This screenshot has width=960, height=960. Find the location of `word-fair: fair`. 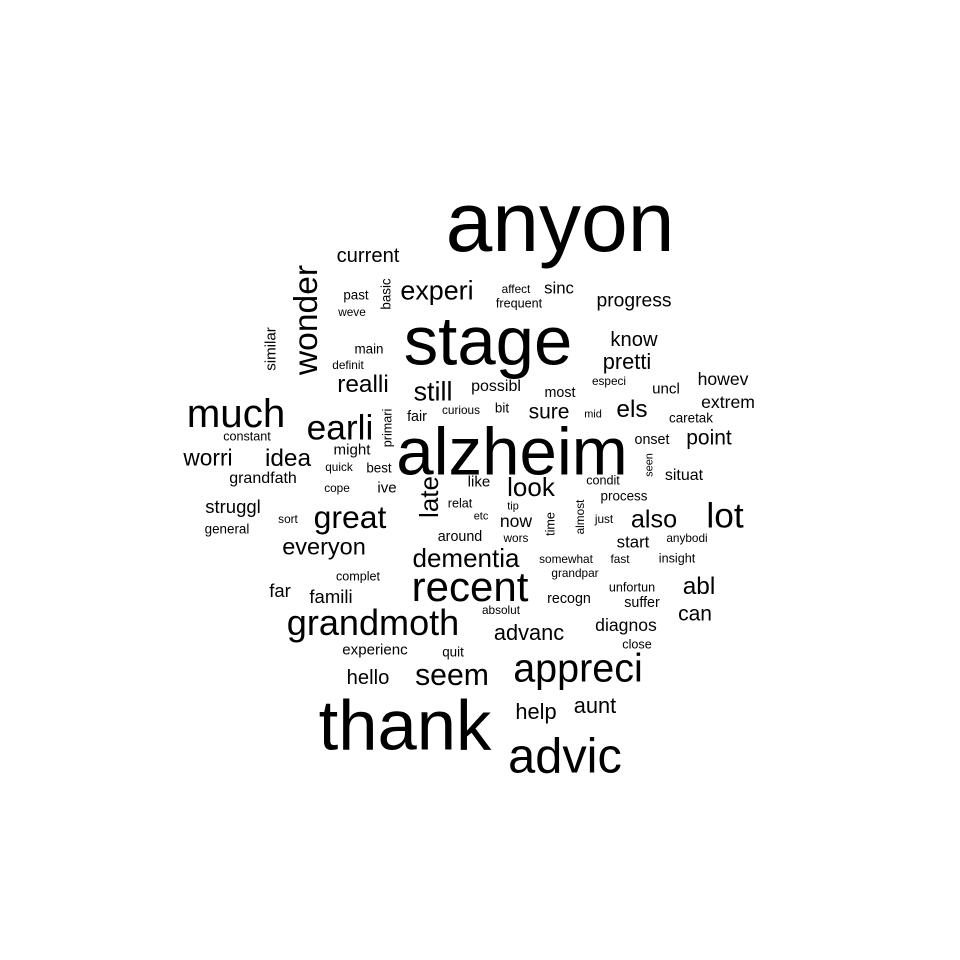

word-fair: fair is located at coordinates (417, 416).